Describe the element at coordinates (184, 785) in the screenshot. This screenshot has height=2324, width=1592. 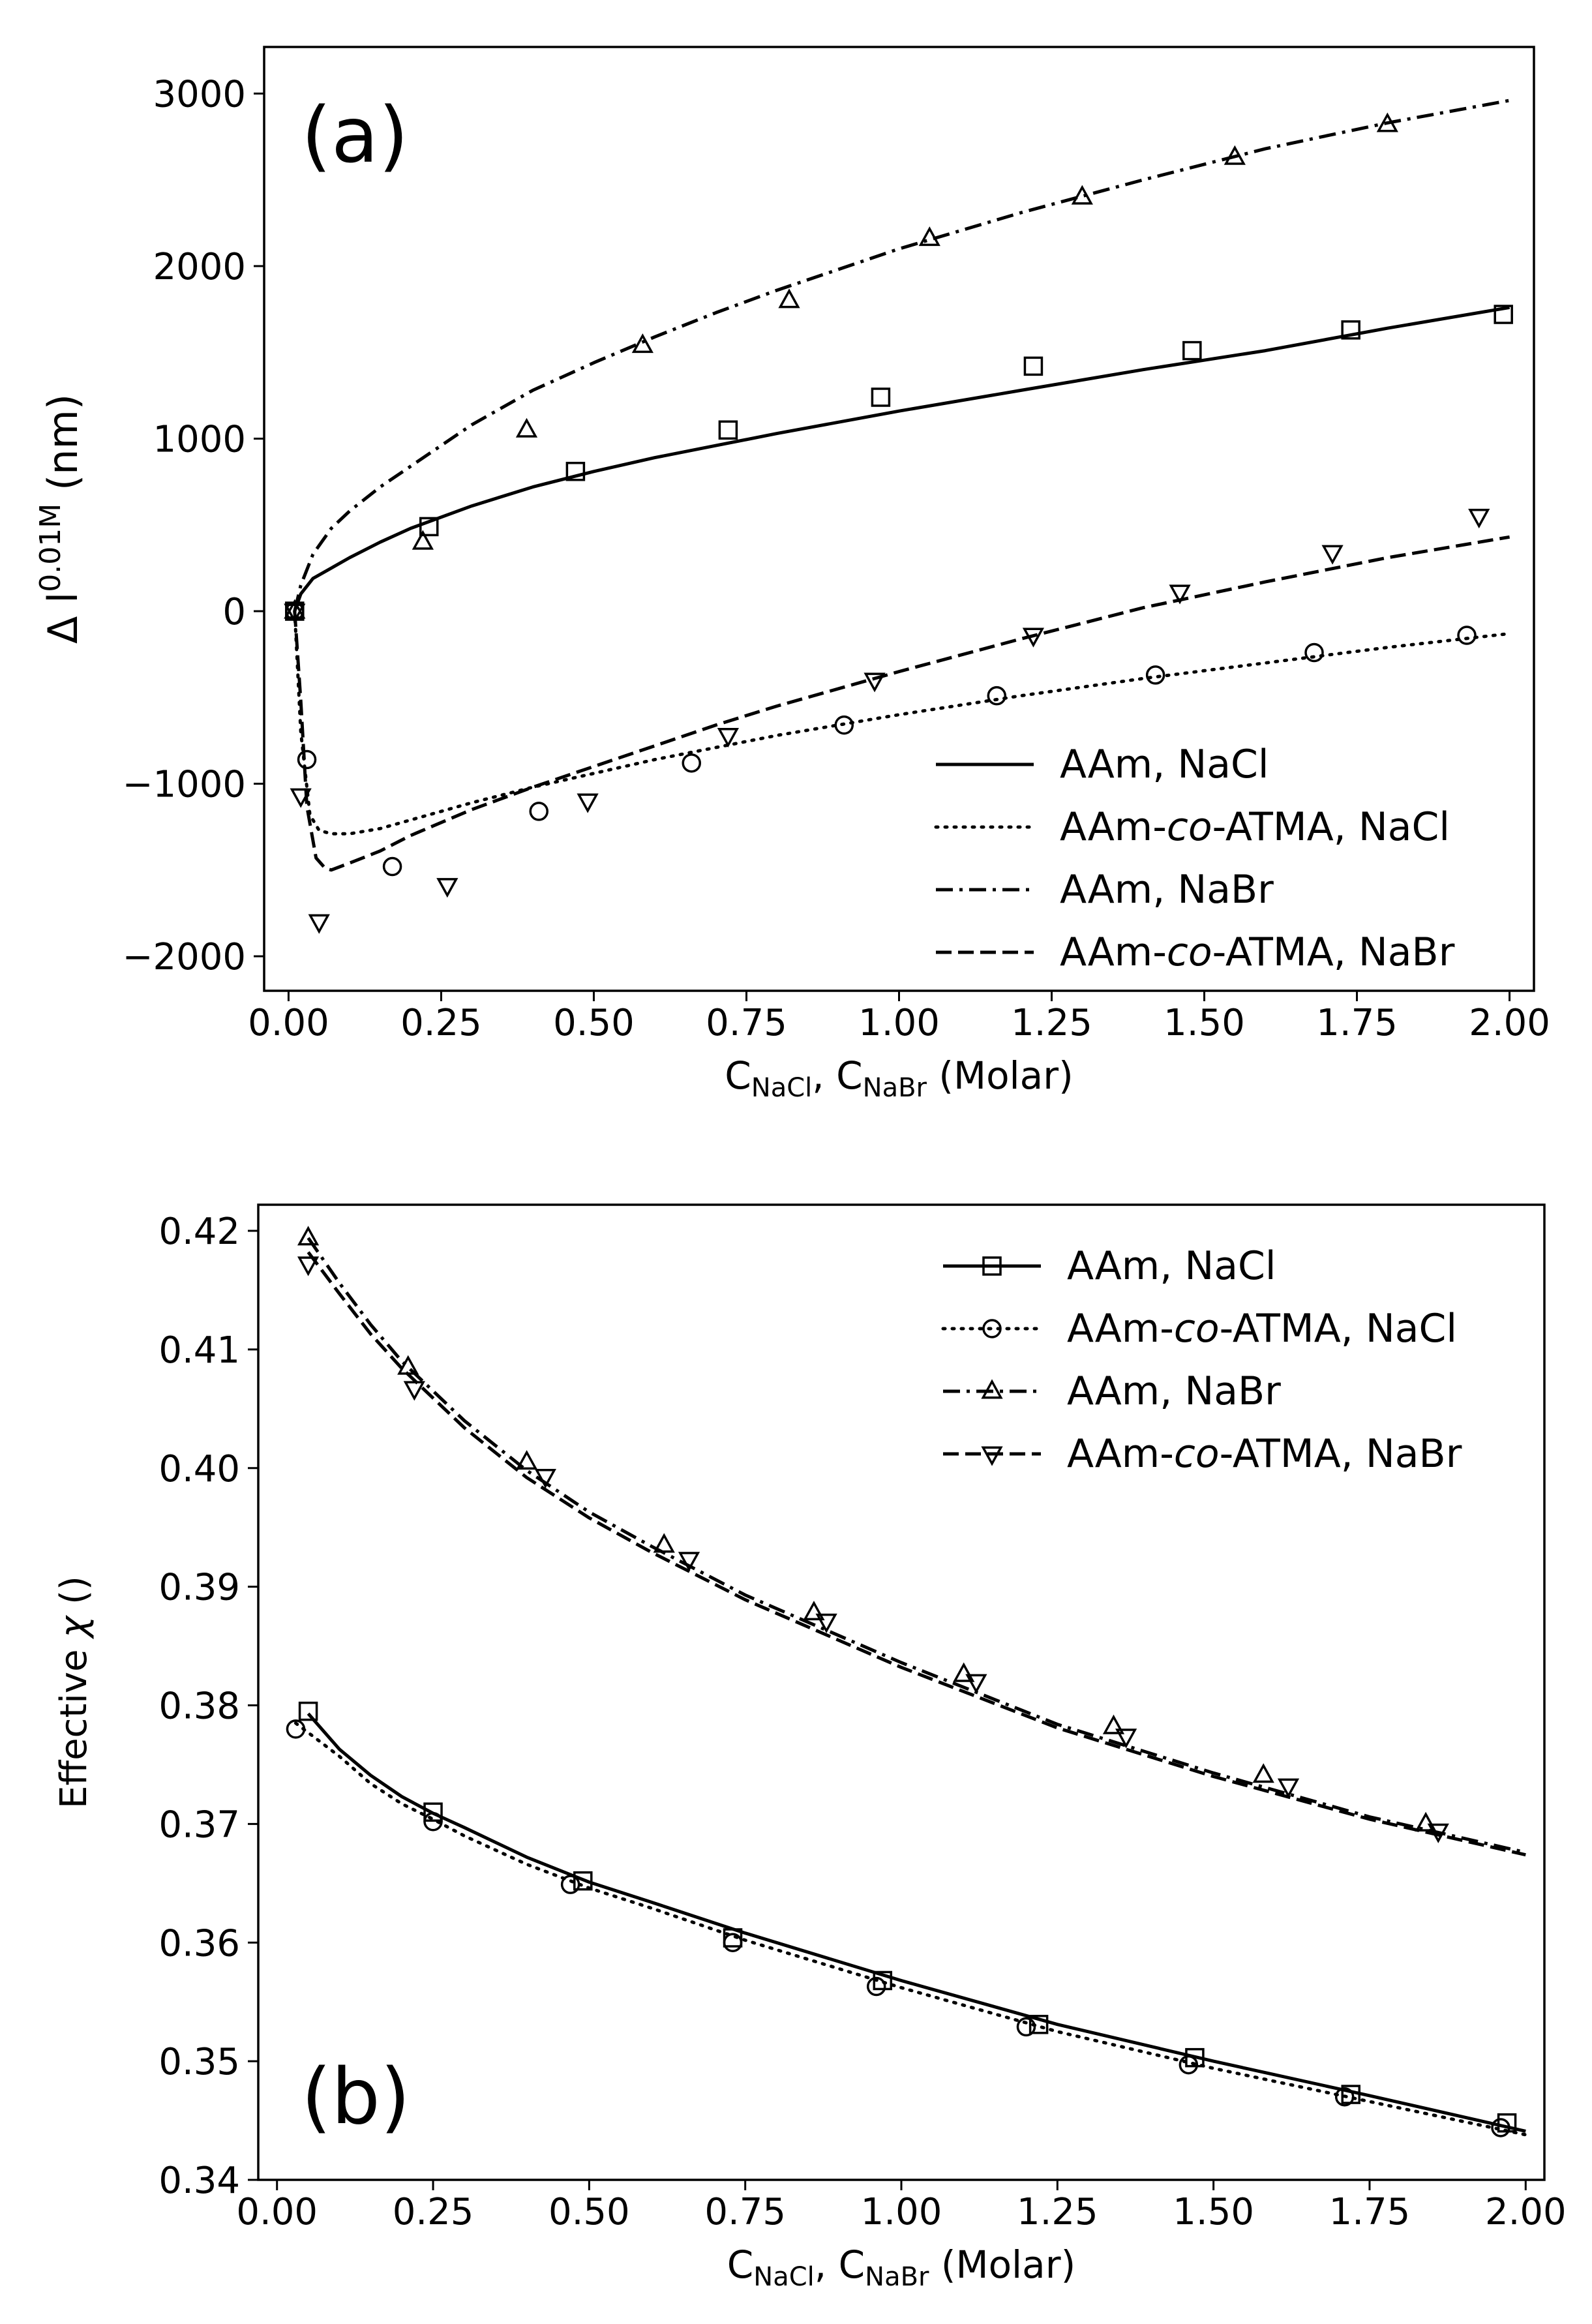
I see `panel-a-y-tick-label: −1000` at that location.